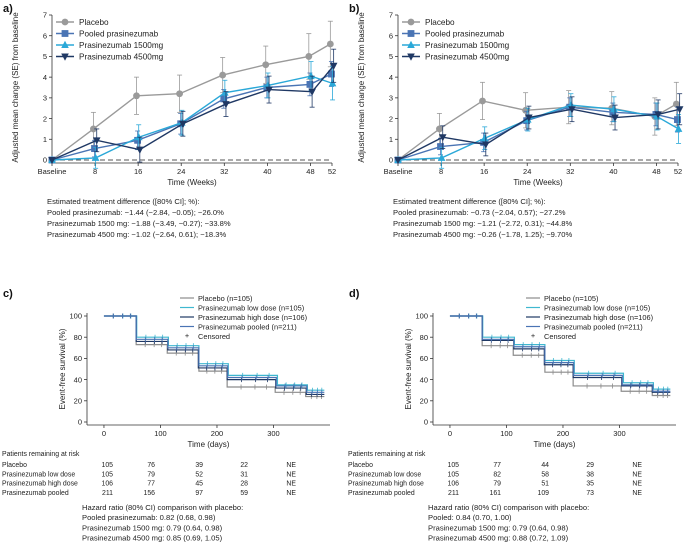  Describe the element at coordinates (597, 307) in the screenshot. I see `legend-label: Prasinezumab low dose (n=105)` at that location.